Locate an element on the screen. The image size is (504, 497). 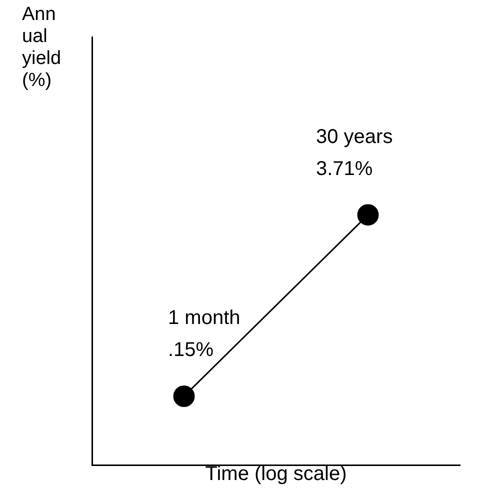
x-tick-label: 1 month is located at coordinates (204, 318).